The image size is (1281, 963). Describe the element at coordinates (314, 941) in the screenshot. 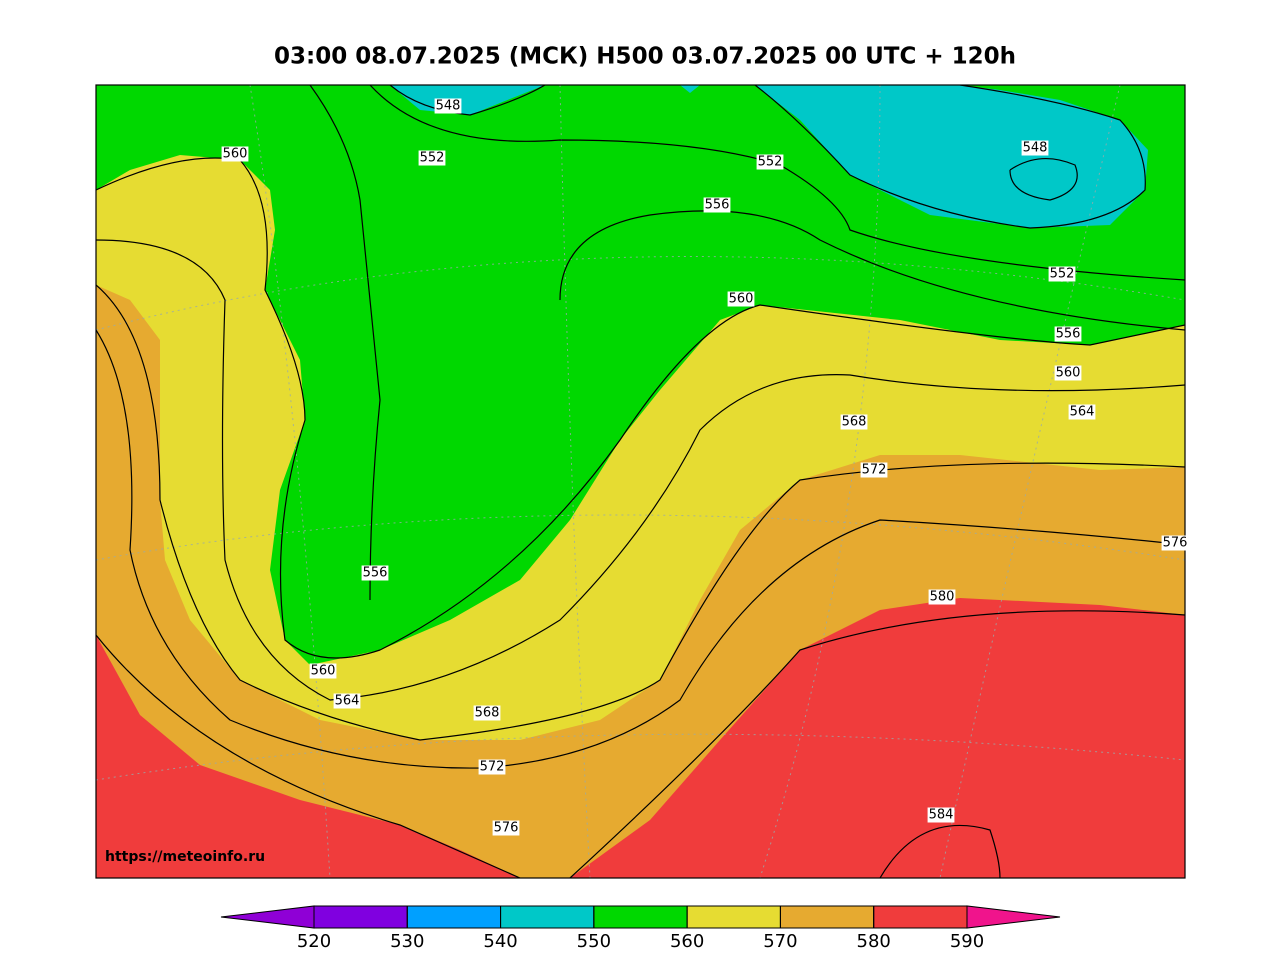

I see `colorbar-label: 520` at that location.